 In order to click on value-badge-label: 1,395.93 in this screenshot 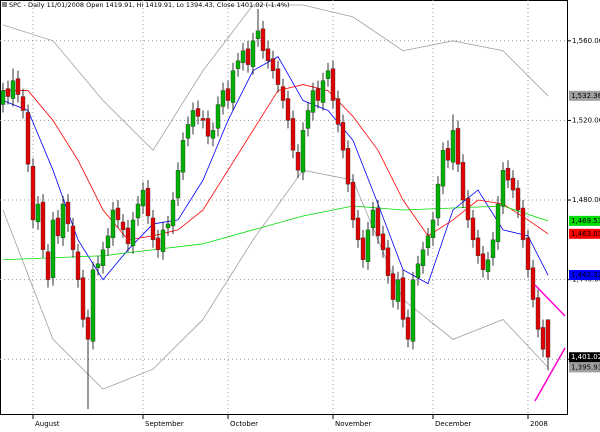, I will do `click(585, 367)`.